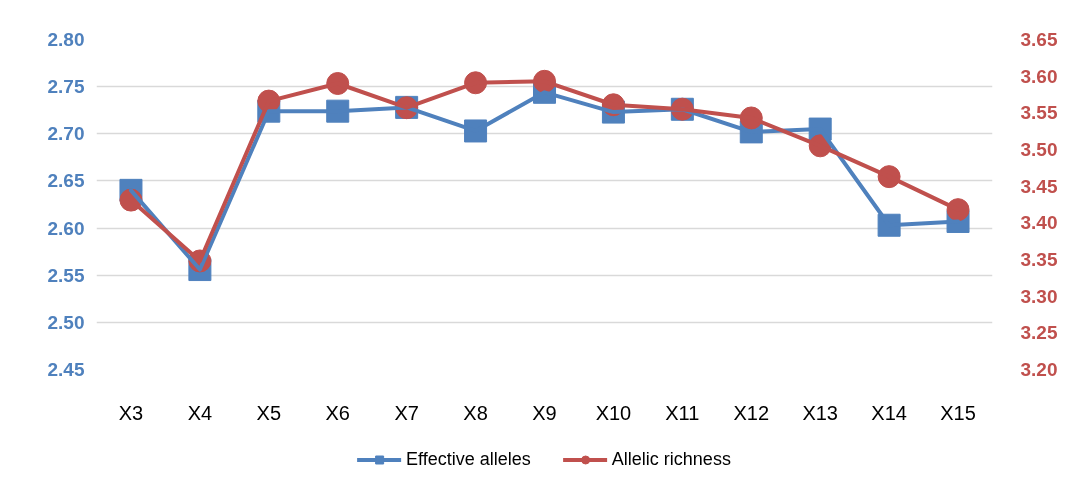 The height and width of the screenshot is (481, 1069). Describe the element at coordinates (671, 459) in the screenshot. I see `legend-label: Allelic richness` at that location.